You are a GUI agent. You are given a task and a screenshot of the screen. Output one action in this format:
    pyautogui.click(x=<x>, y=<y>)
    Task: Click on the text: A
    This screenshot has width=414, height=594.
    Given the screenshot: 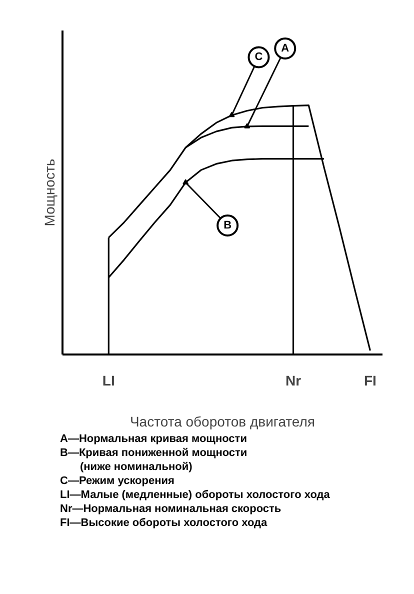 What is the action you would take?
    pyautogui.click(x=285, y=48)
    